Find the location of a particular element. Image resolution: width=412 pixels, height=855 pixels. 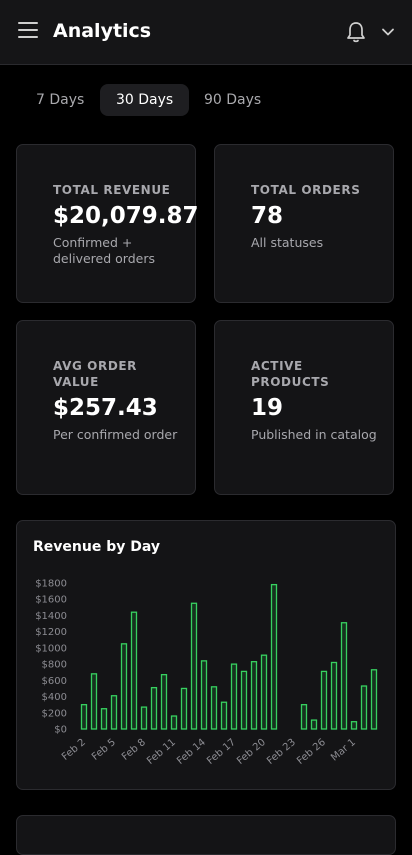

top-app-bar: Analytics is located at coordinates (206, 32).